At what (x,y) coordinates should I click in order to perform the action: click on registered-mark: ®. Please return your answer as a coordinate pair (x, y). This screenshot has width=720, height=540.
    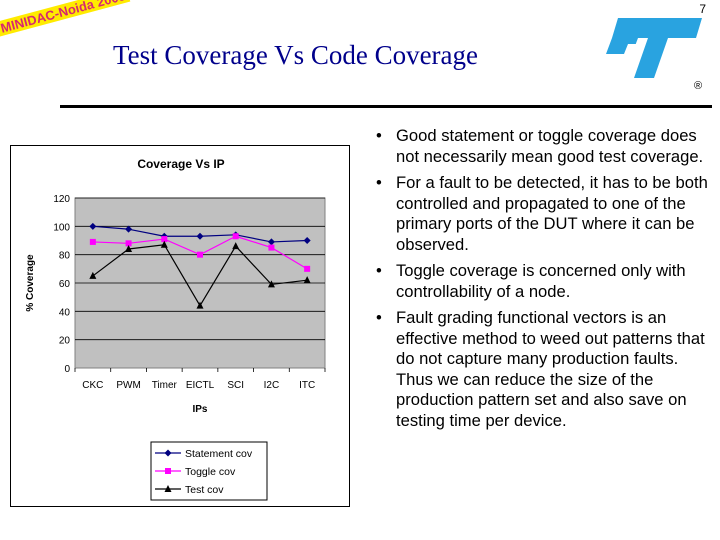
    Looking at the image, I should click on (698, 86).